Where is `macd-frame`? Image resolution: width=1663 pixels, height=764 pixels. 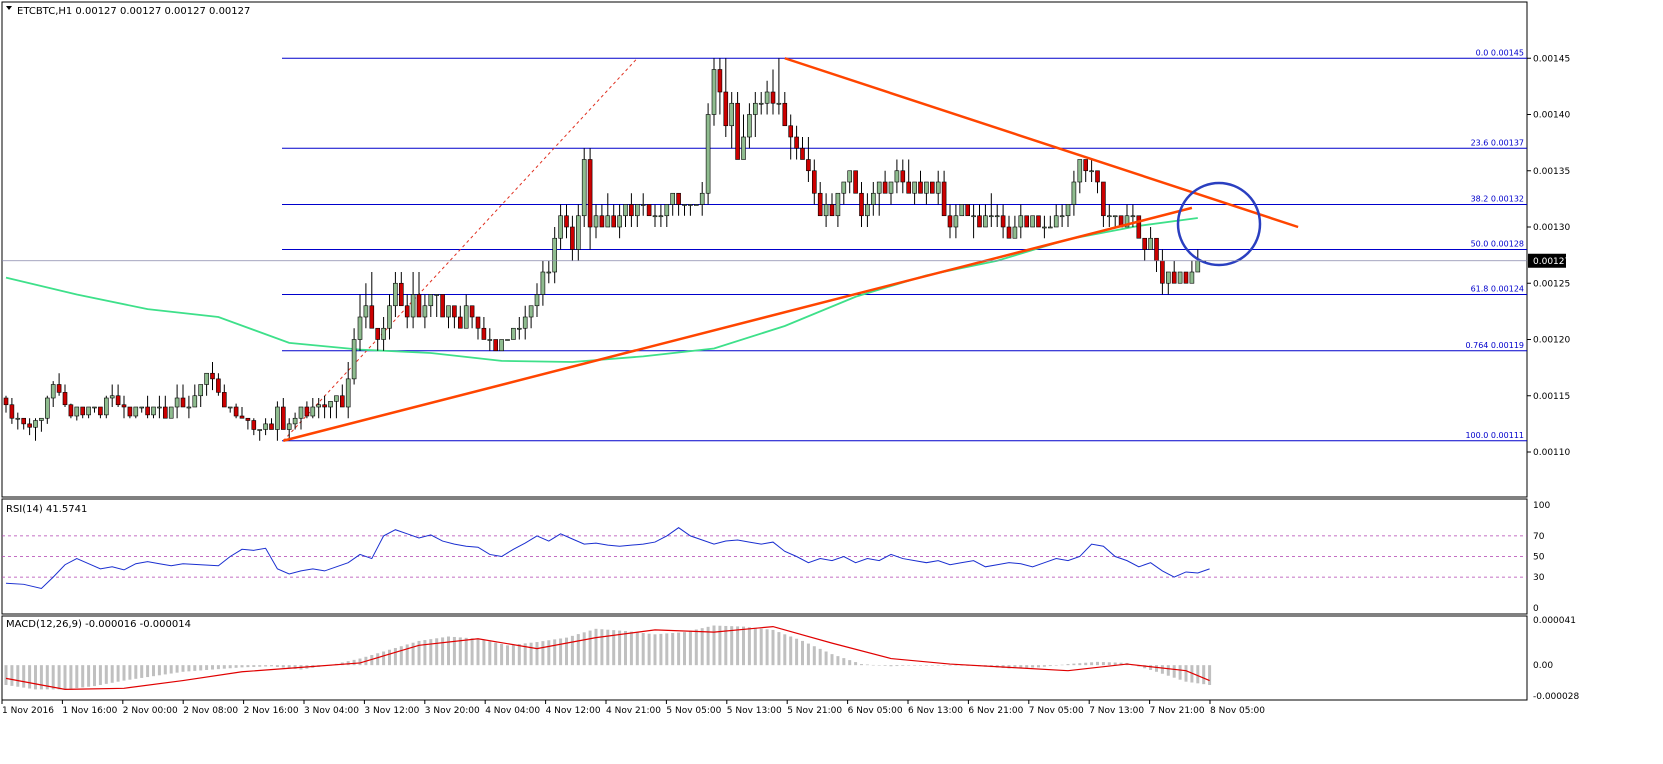
macd-frame is located at coordinates (764, 658).